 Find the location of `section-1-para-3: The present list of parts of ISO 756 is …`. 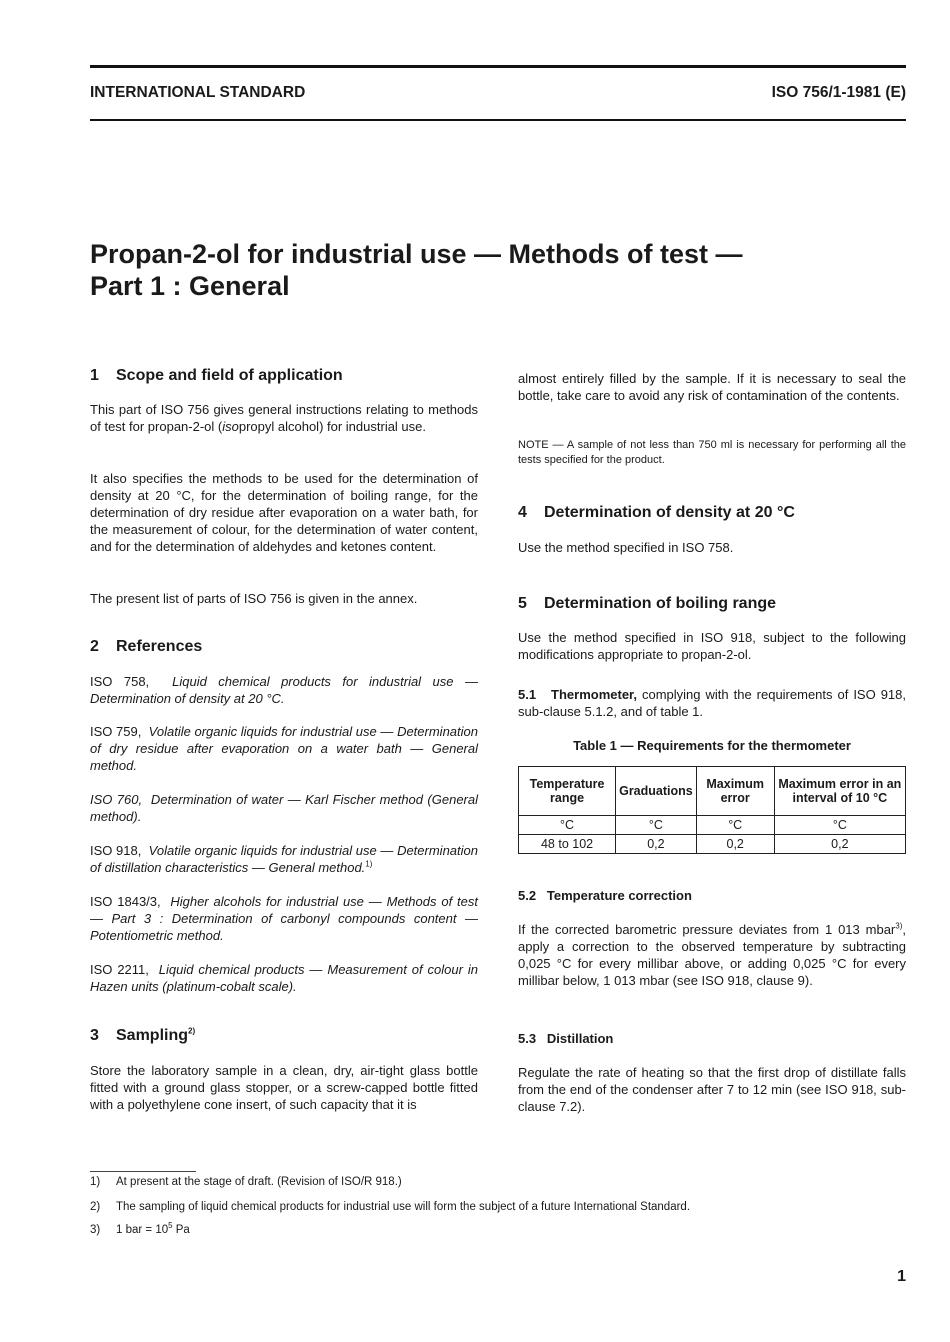

section-1-para-3: The present list of parts of ISO 756 is … is located at coordinates (254, 598).